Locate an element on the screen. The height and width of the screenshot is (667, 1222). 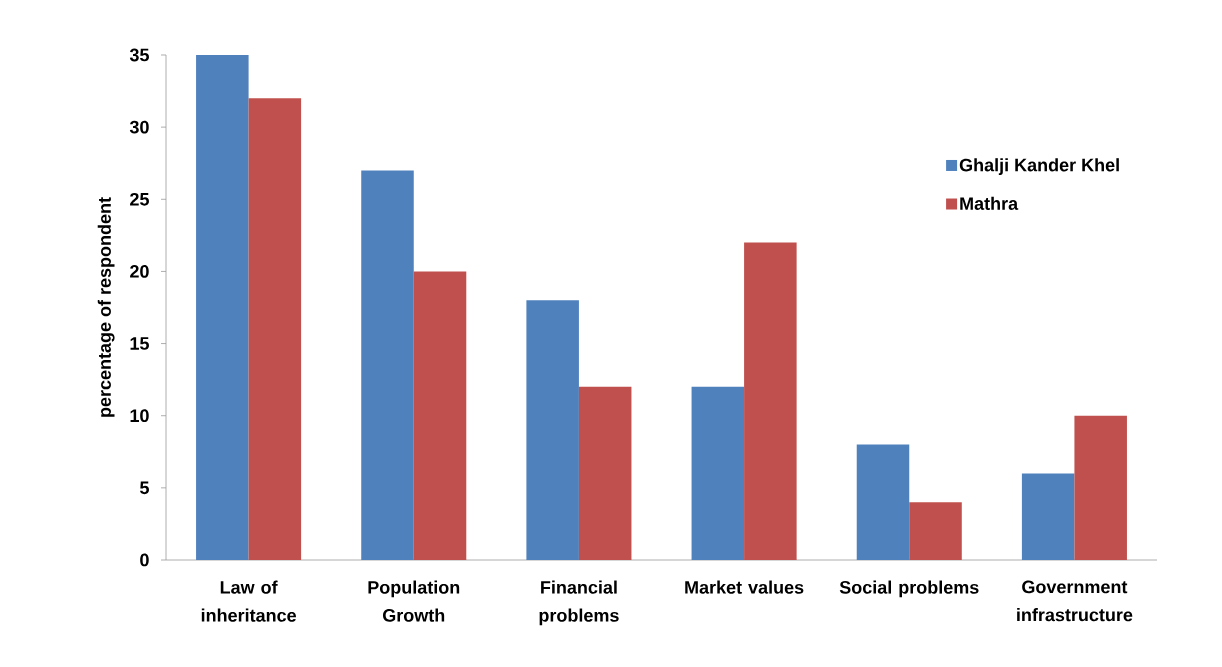
y-tick-label: 25 is located at coordinates (139, 199).